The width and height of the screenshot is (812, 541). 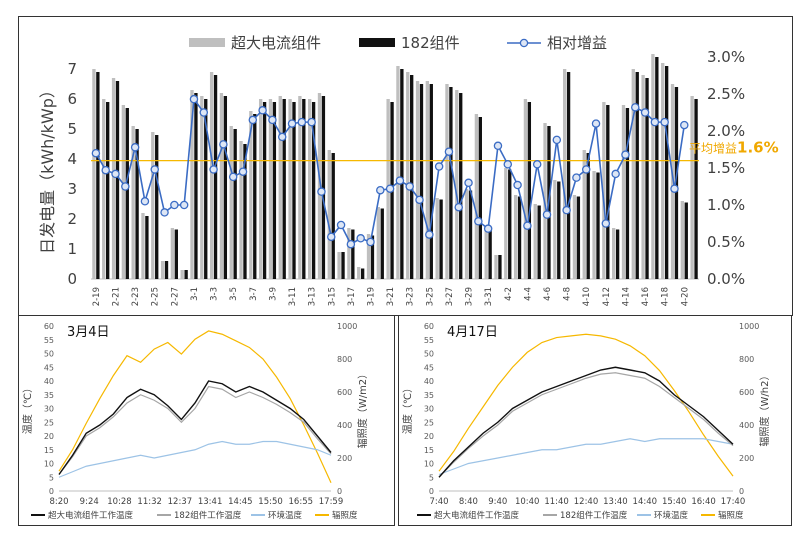 I want to click on y2-tick-label: 0, so click(x=741, y=491).